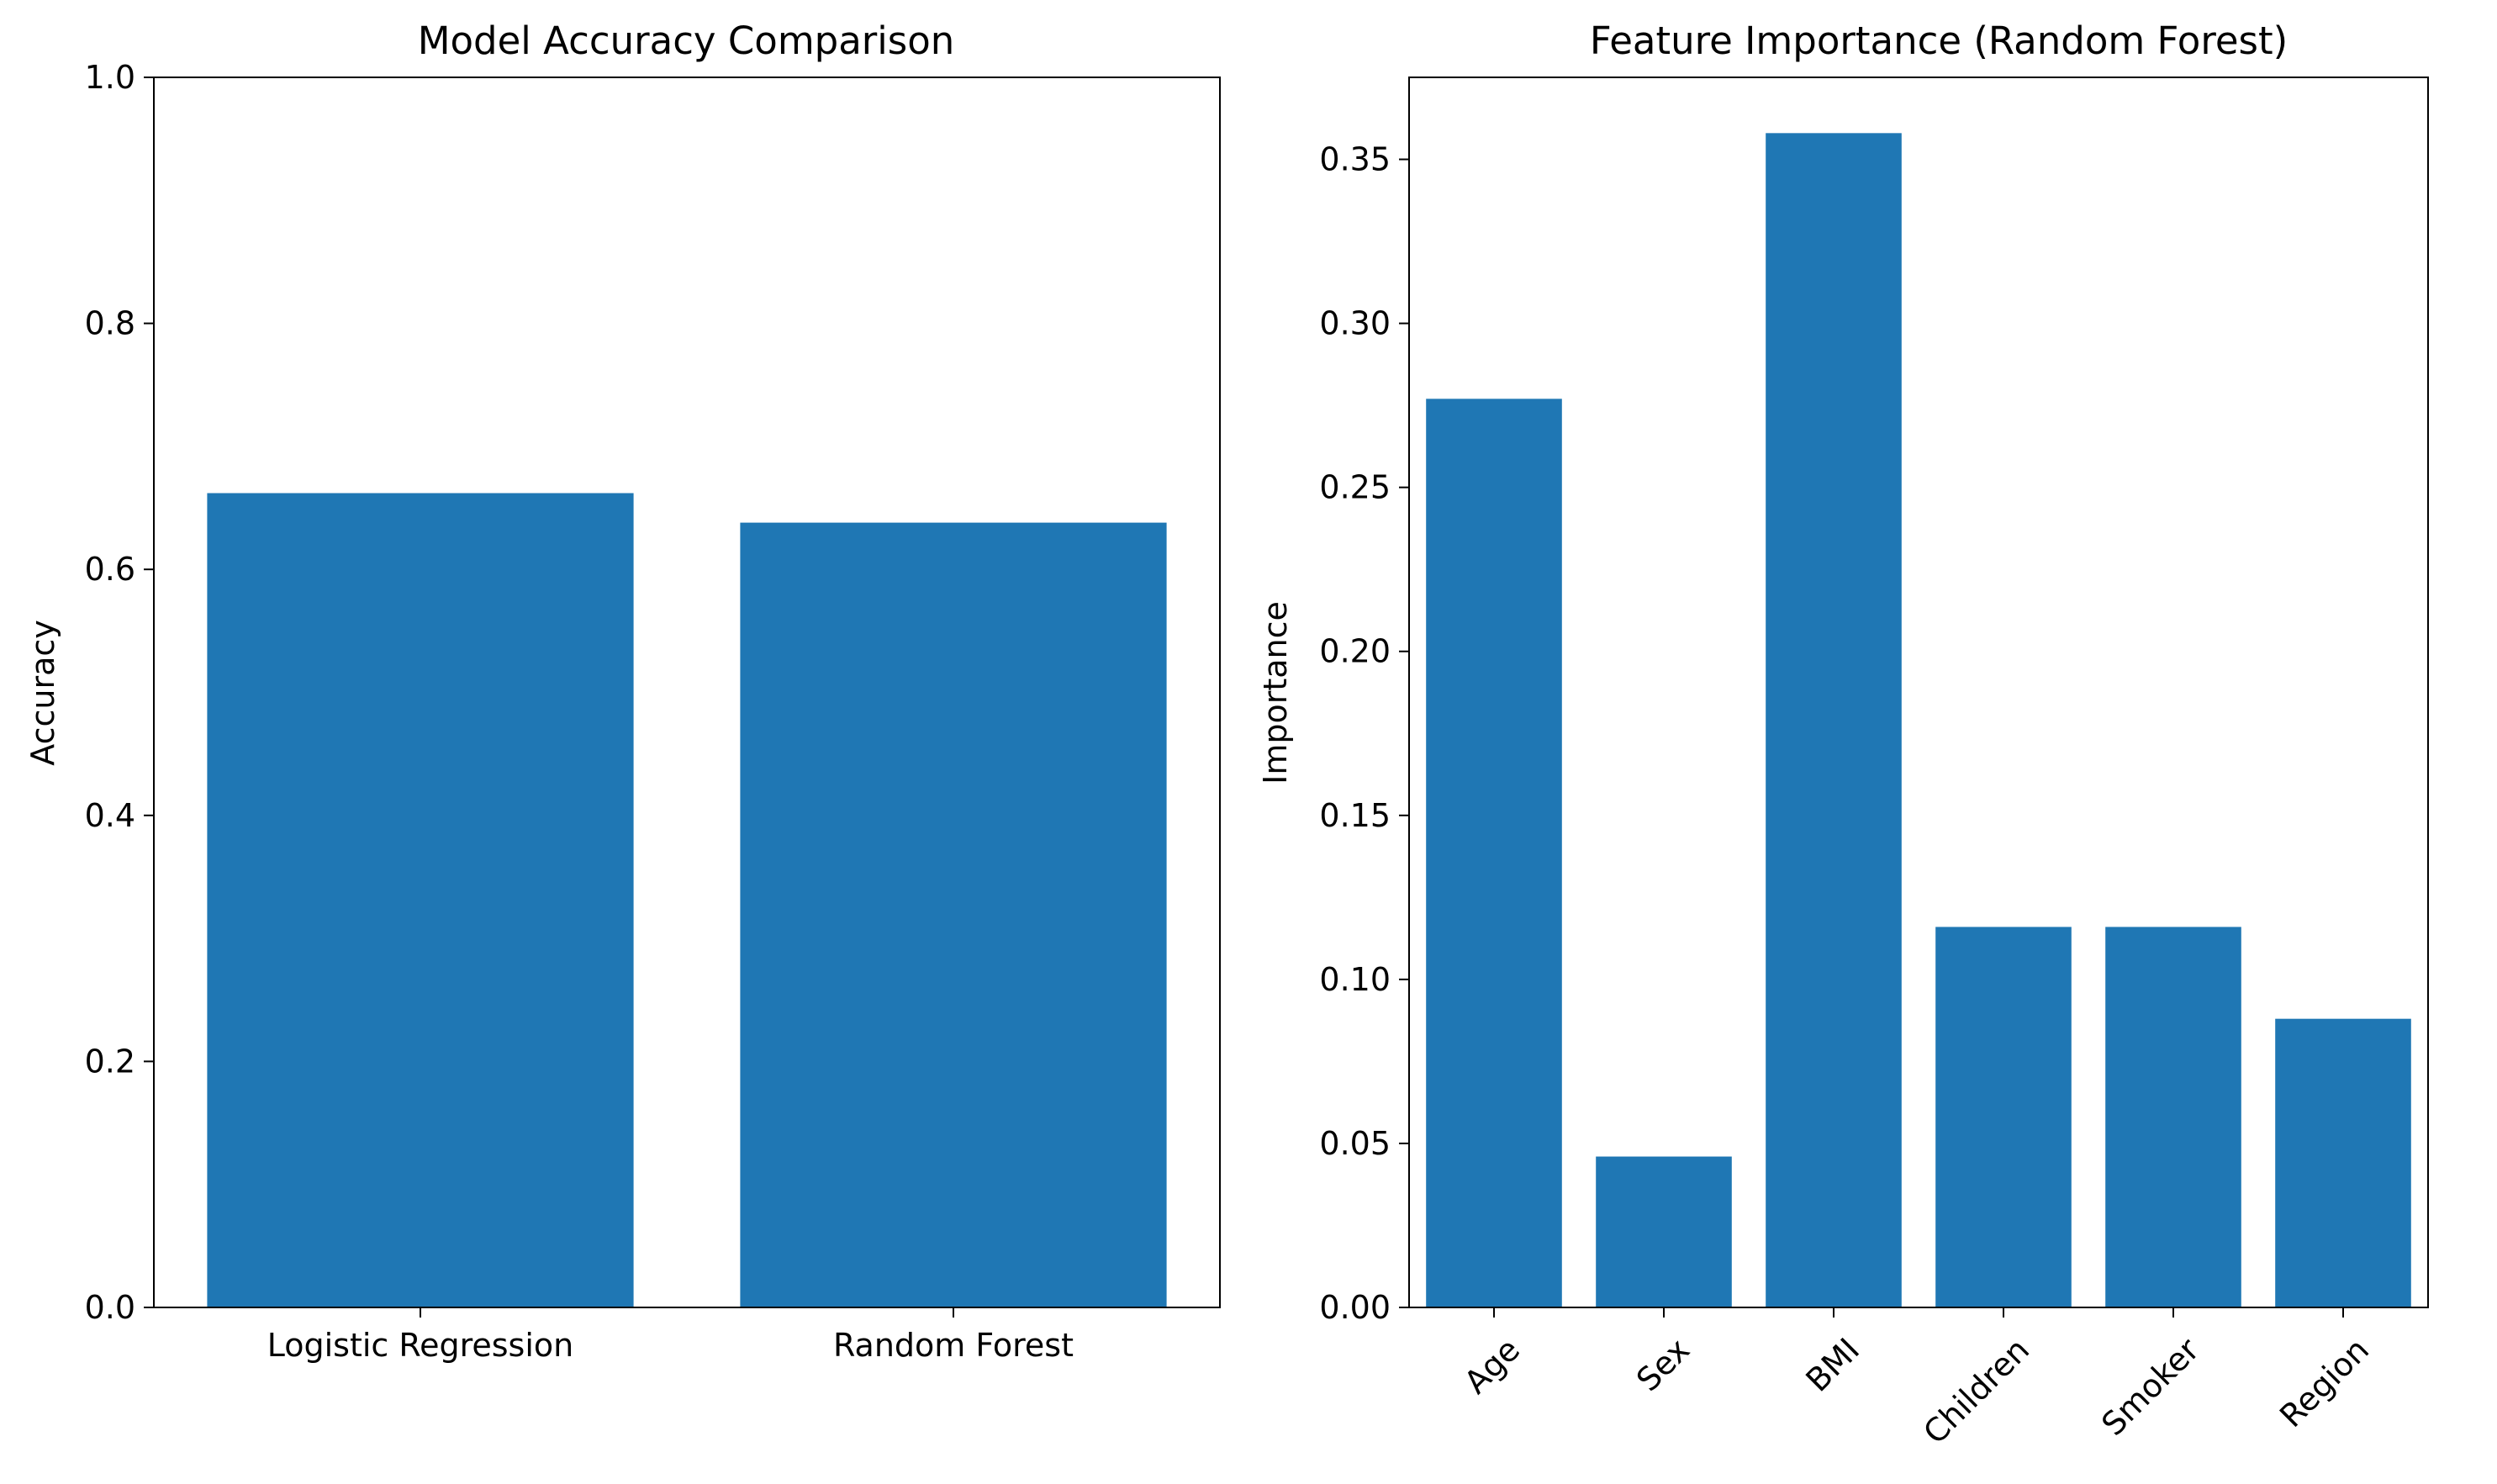  I want to click on importance-y-axis-label: Importance, so click(1275, 692).